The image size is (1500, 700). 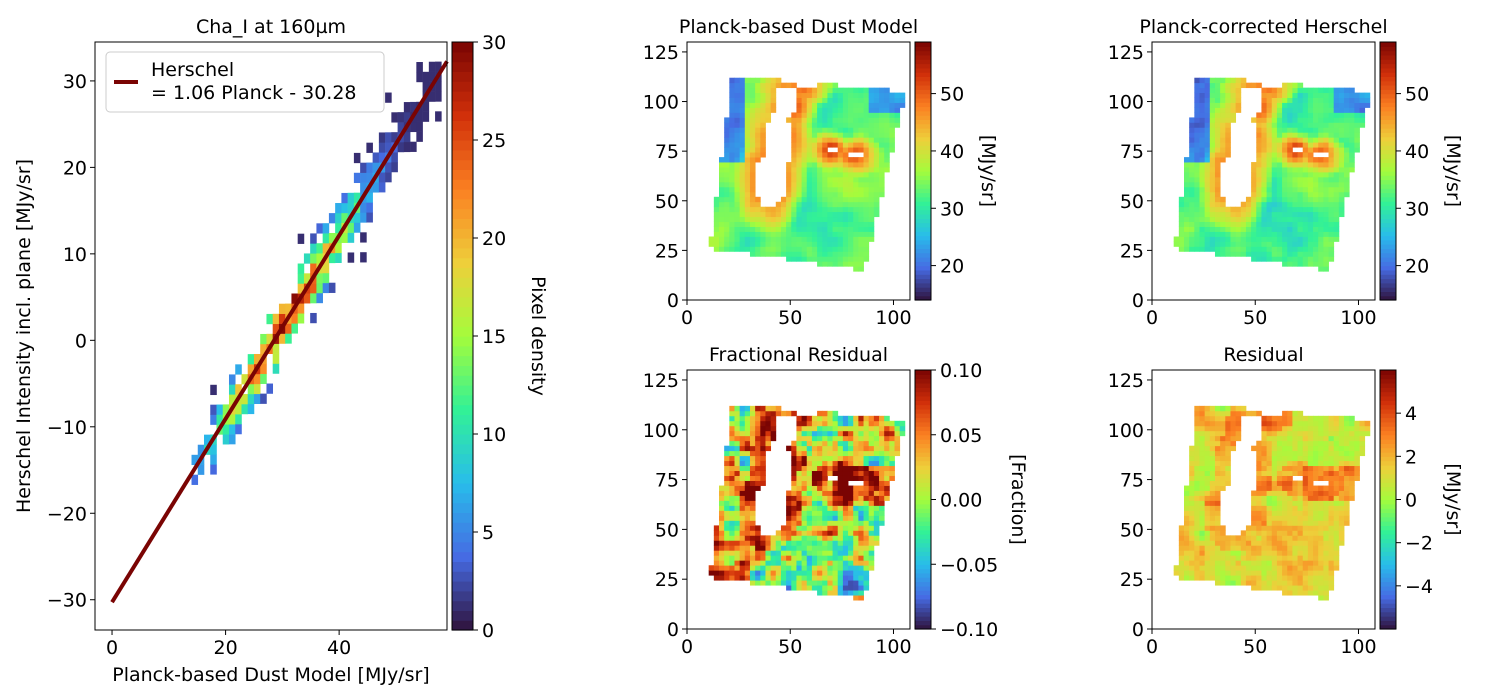 I want to click on fracres-ytick-label: 50, so click(x=667, y=530).